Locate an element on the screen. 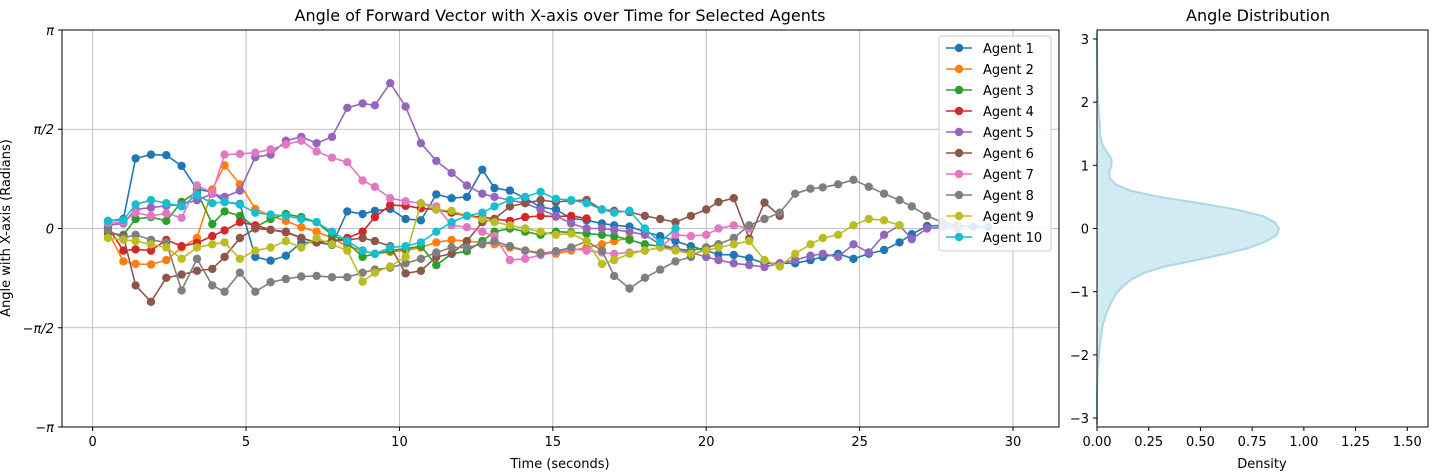  legend-item: Agent 7 is located at coordinates (990, 175).